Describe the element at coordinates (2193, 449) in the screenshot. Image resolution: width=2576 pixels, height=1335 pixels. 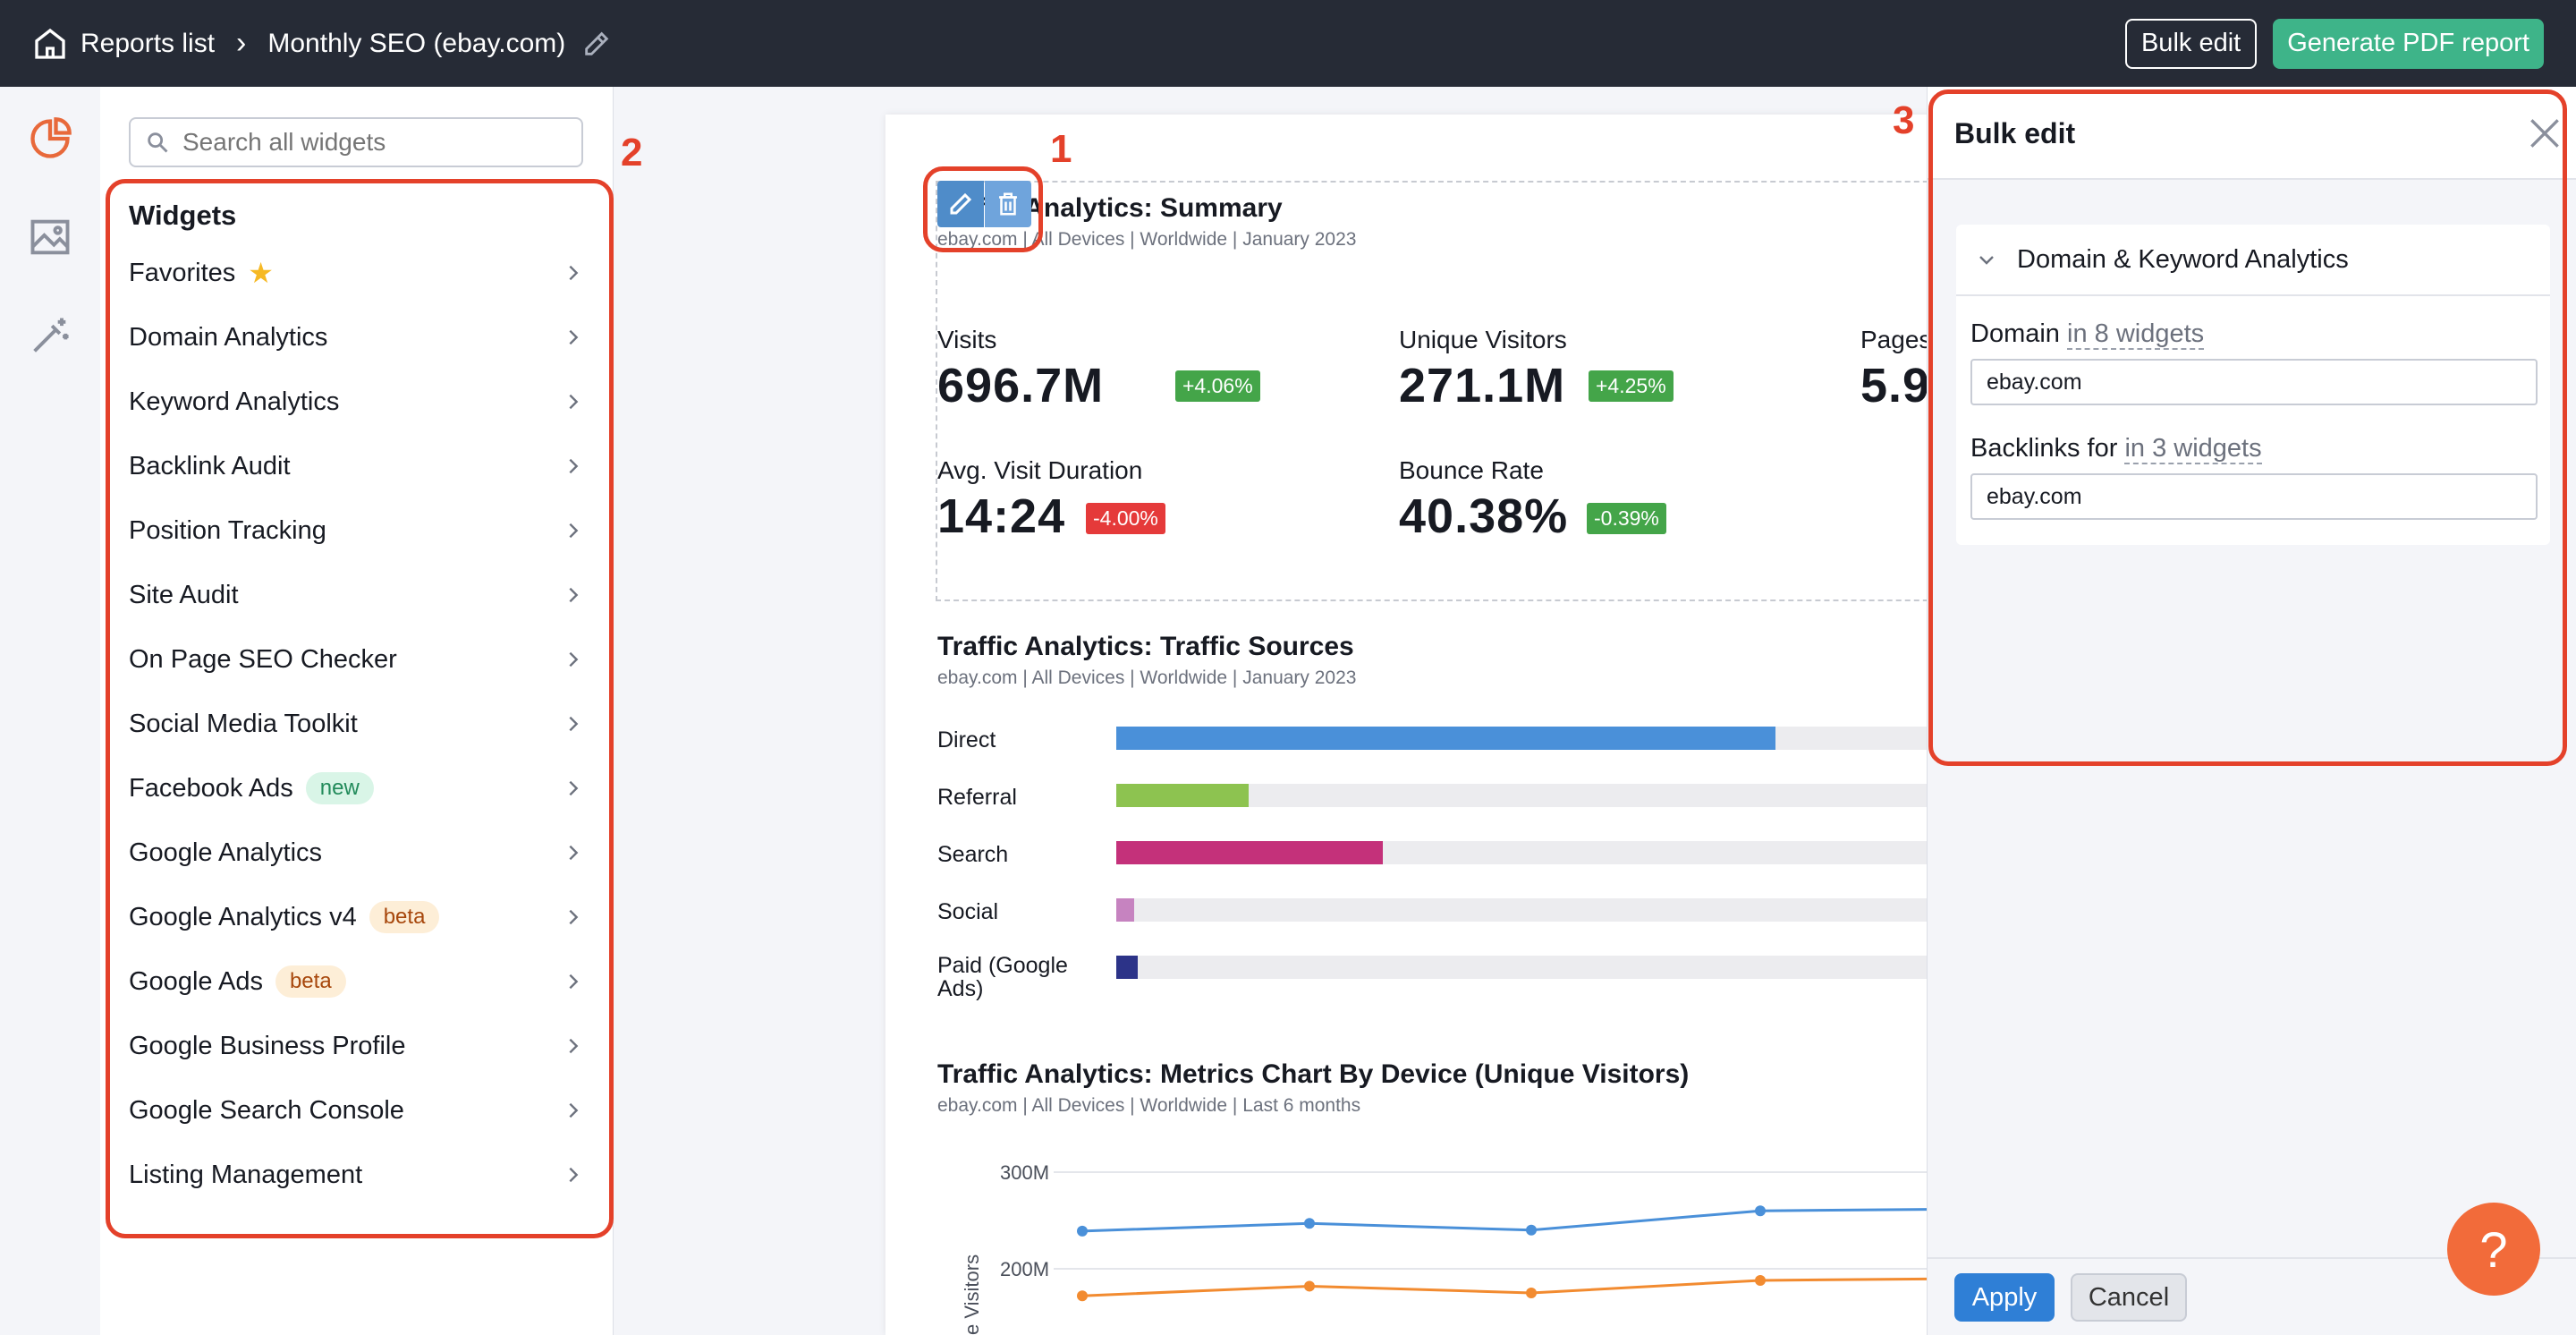
I see `backlinks-scope-link: in 3 widgets` at that location.